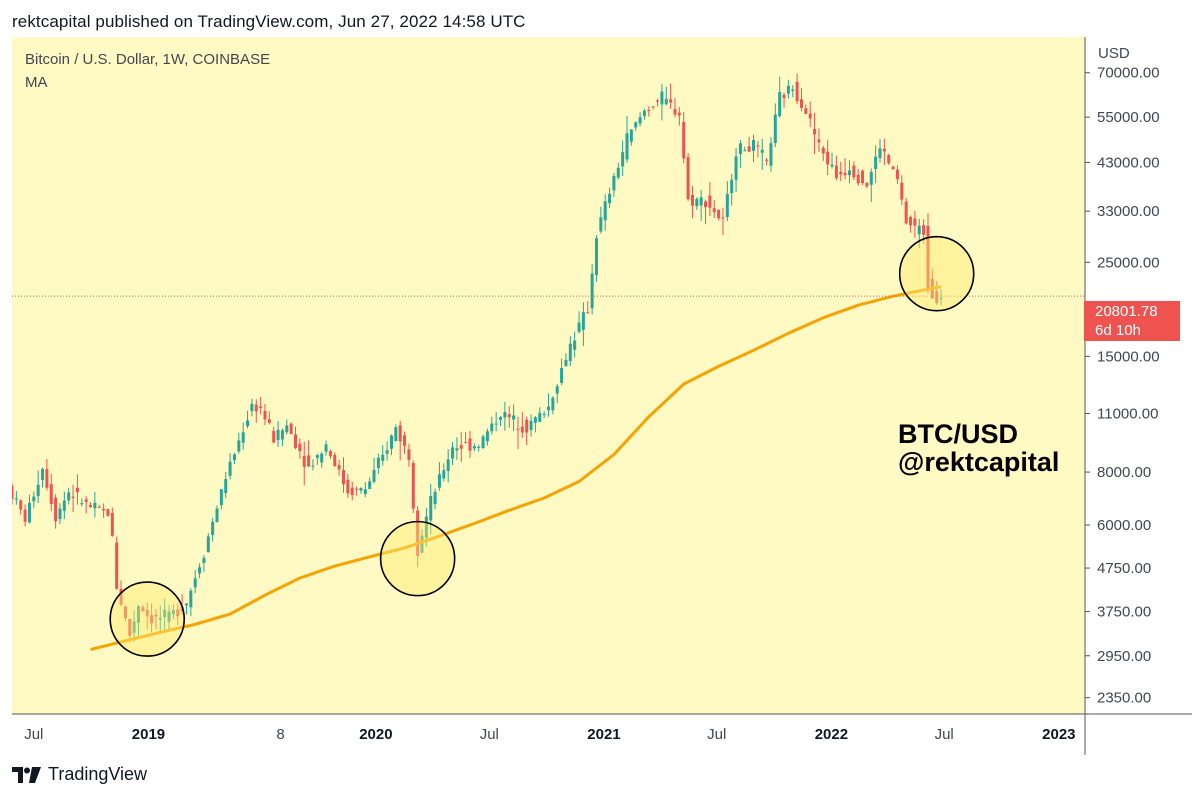 The height and width of the screenshot is (798, 1200). Describe the element at coordinates (79, 774) in the screenshot. I see `tradingview-brand: TradingView` at that location.